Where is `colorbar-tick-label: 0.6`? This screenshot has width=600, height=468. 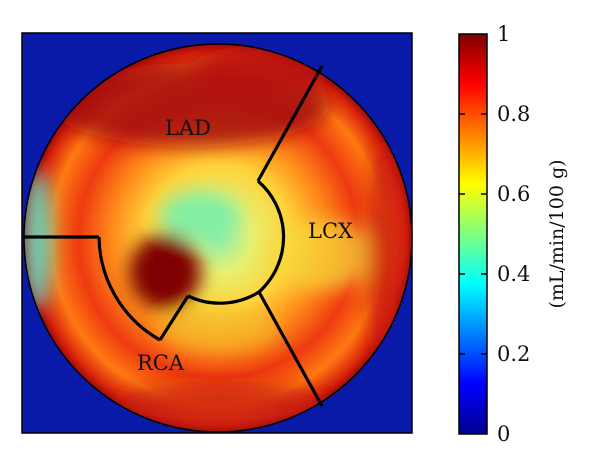
colorbar-tick-label: 0.6 is located at coordinates (513, 194).